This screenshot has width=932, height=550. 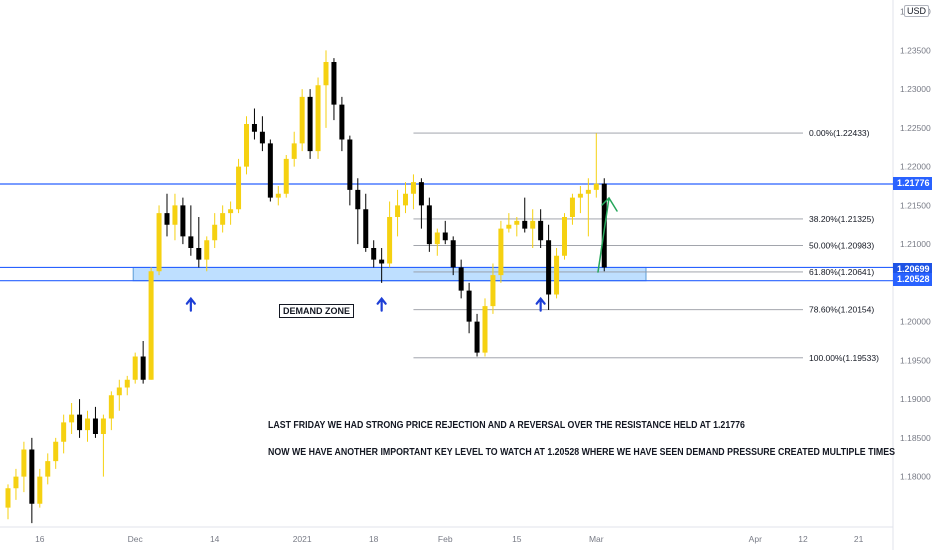 I want to click on price-tick-label: 1.23000, so click(x=915, y=89).